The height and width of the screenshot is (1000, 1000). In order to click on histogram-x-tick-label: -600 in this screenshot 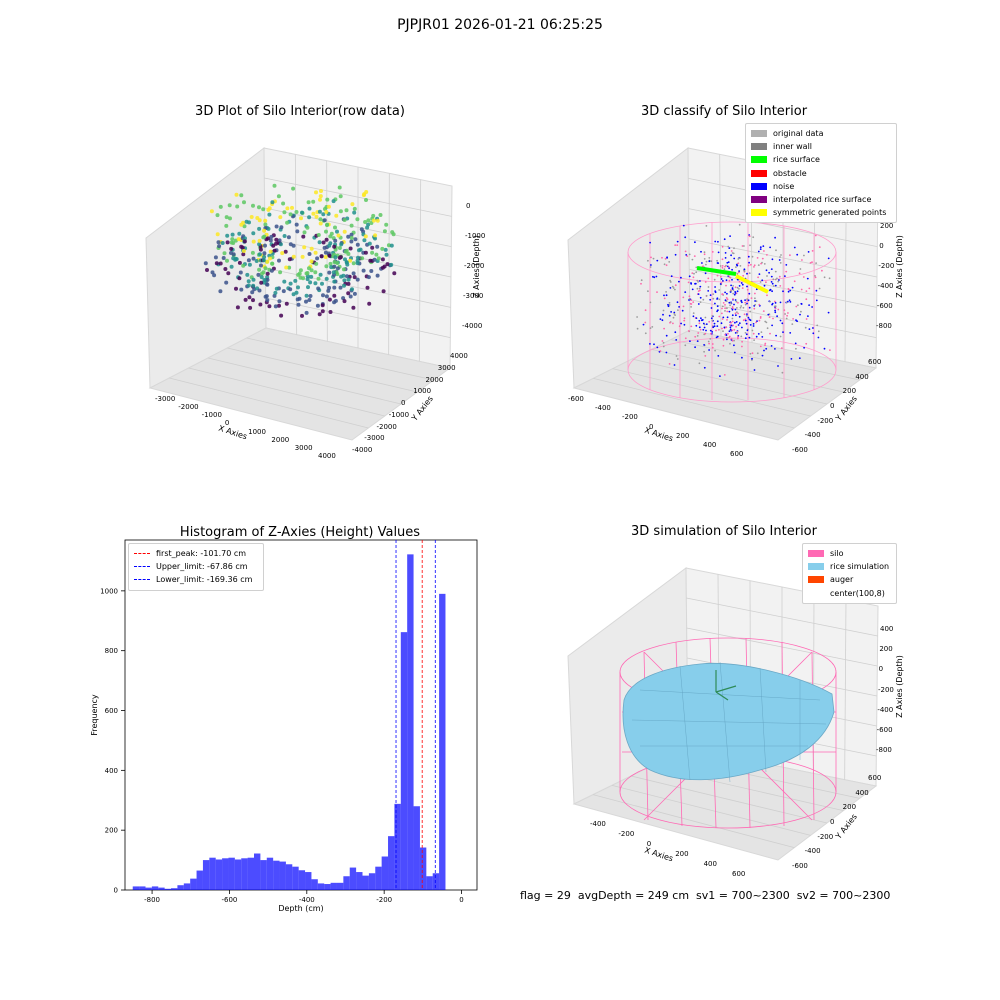, I will do `click(229, 900)`.